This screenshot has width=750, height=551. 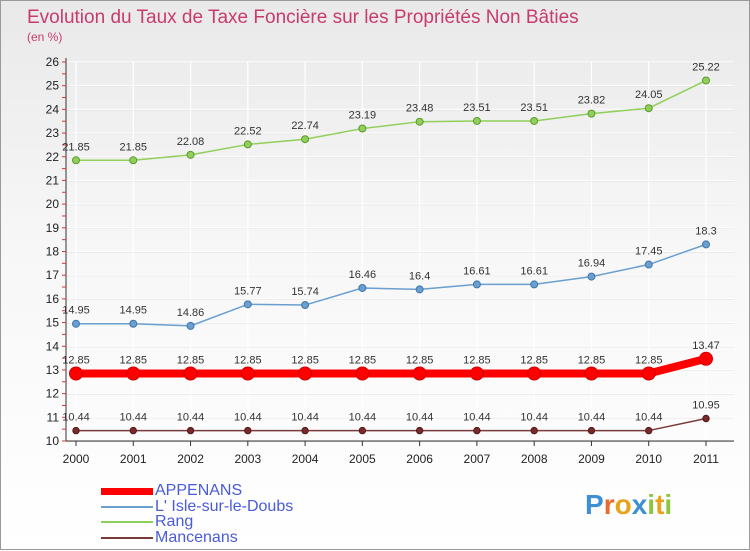 I want to click on data-label: 18.3, so click(x=705, y=231).